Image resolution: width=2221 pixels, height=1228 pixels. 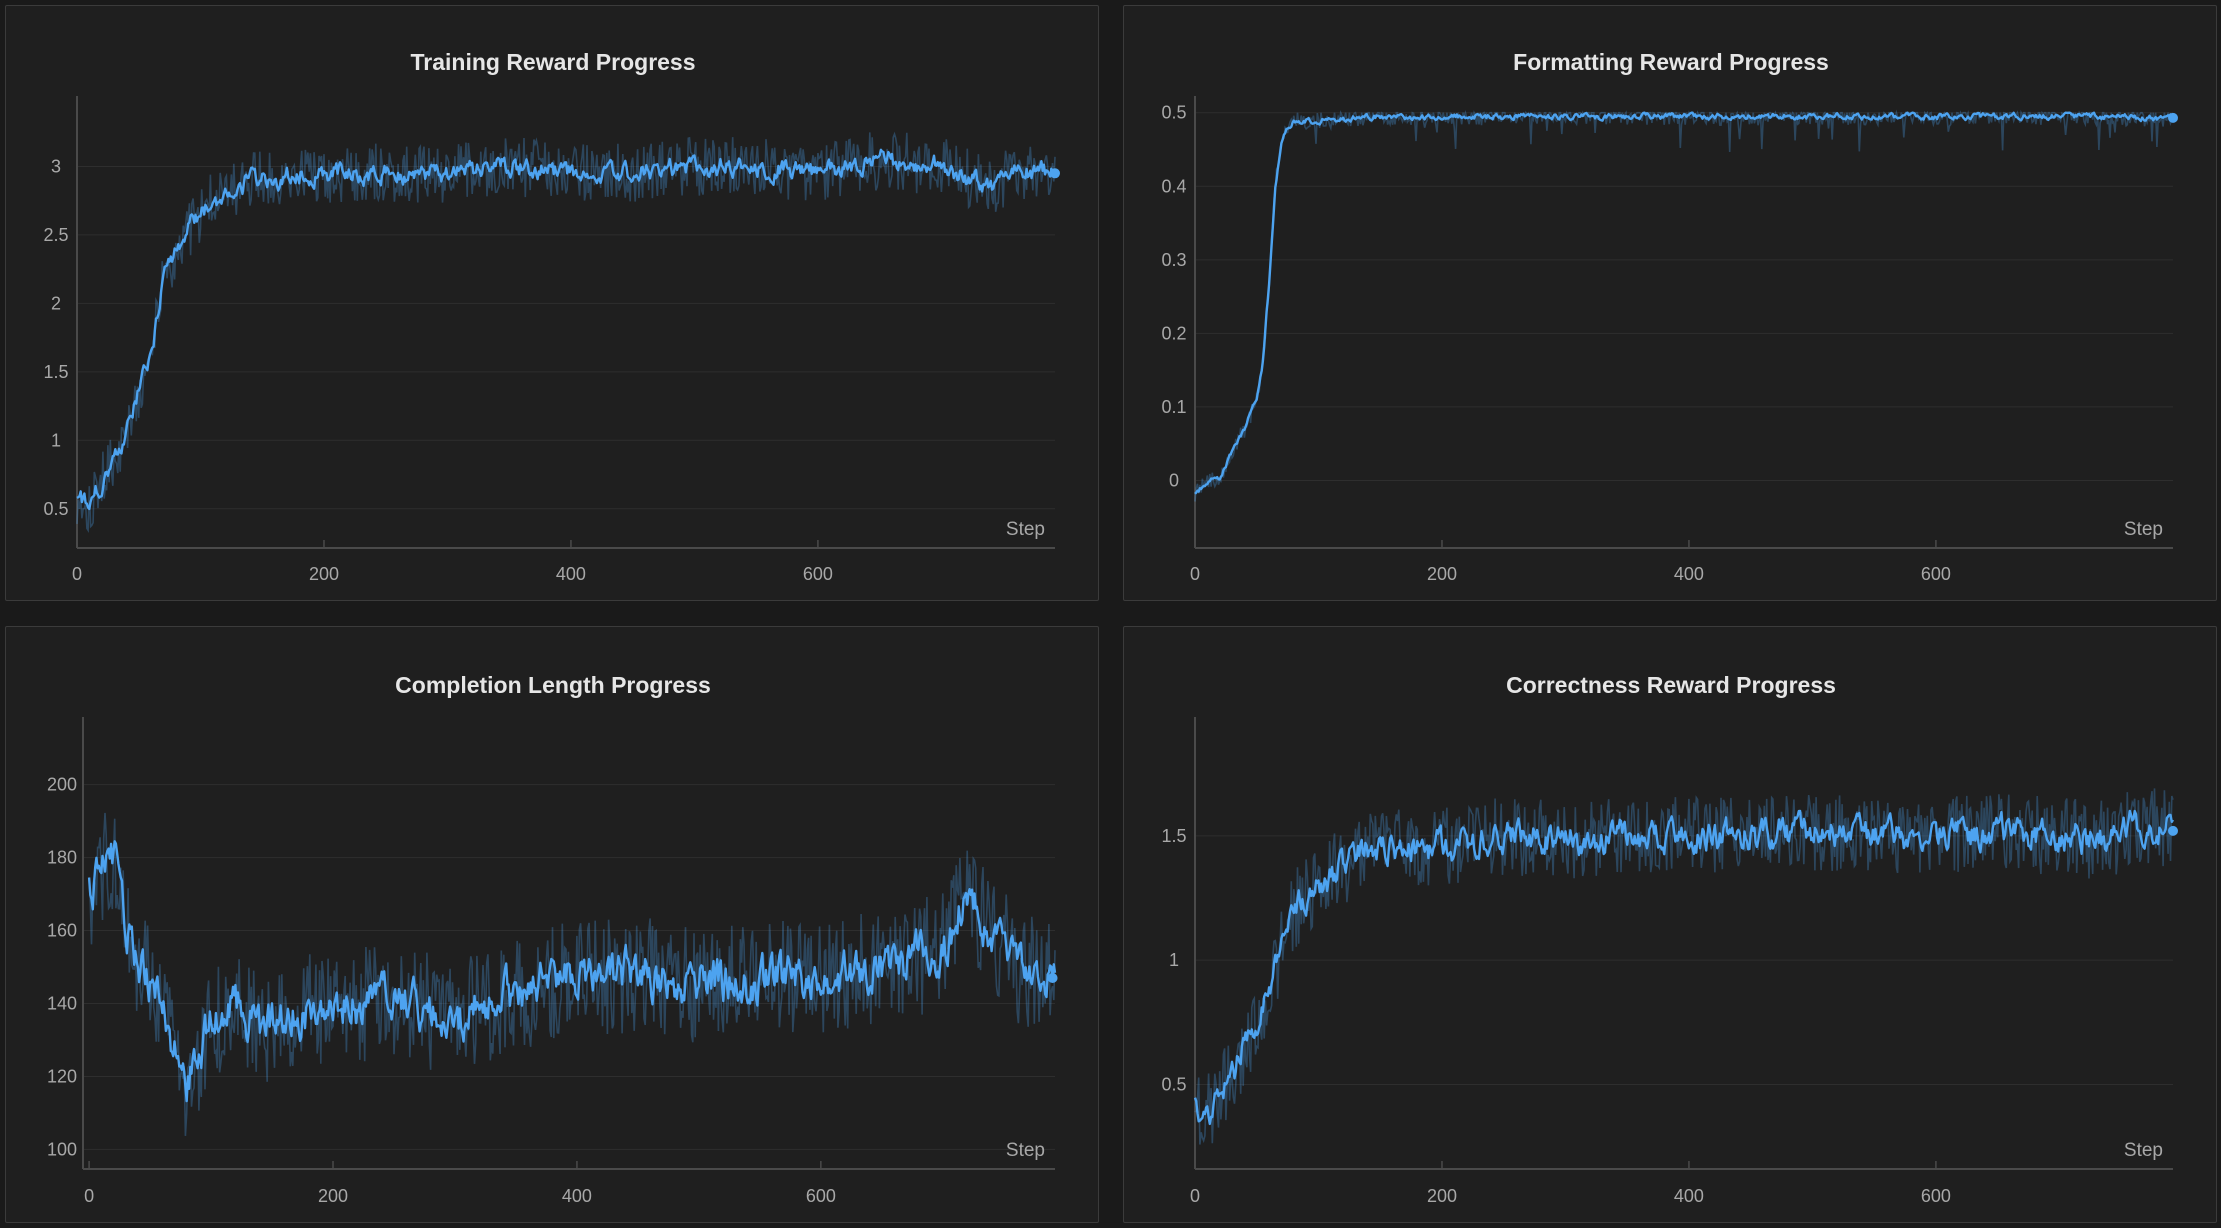 What do you see at coordinates (1052, 977) in the screenshot?
I see `completion-length-last-point` at bounding box center [1052, 977].